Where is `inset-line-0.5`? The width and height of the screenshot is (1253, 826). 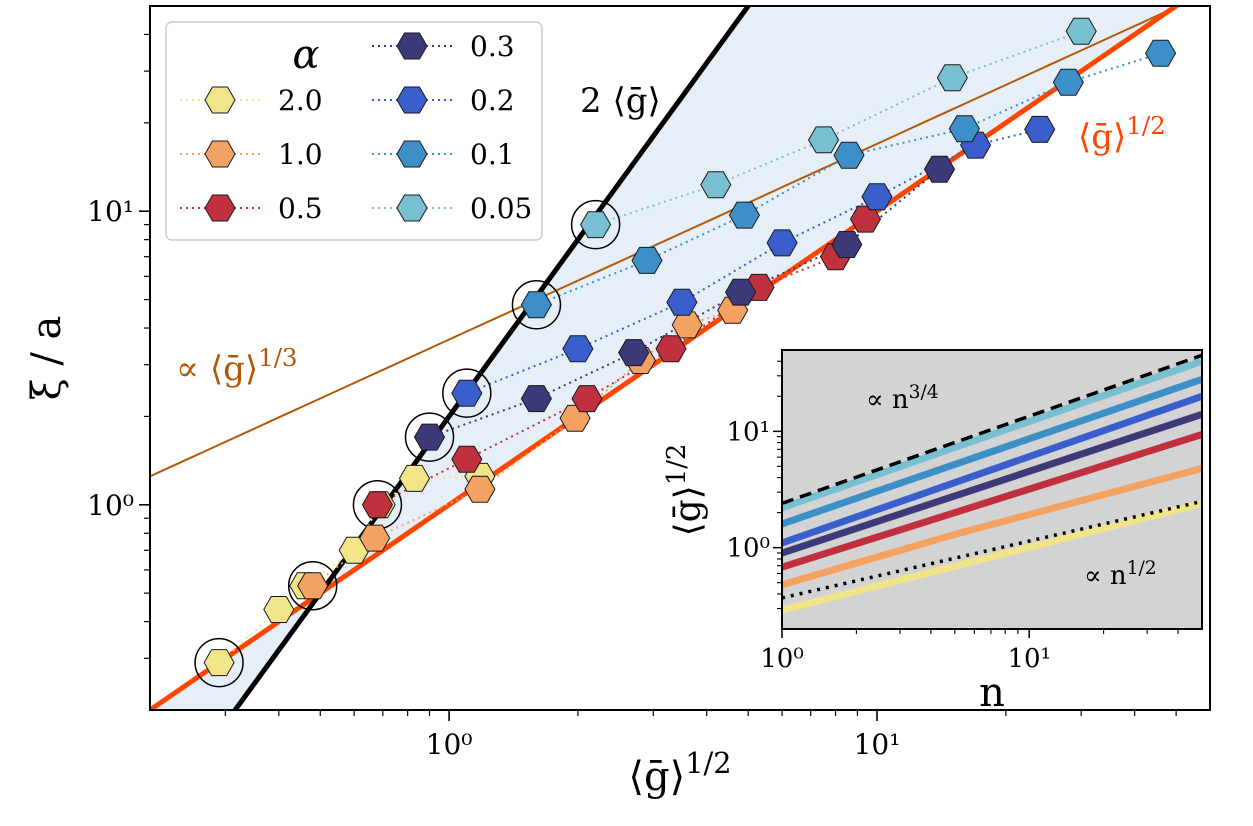 inset-line-0.5 is located at coordinates (992, 501).